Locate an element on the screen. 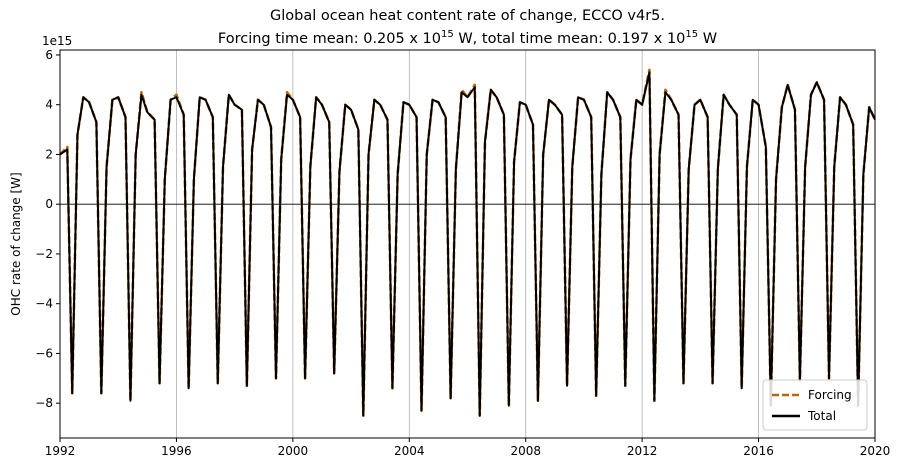 This screenshot has height=472, width=901. x-tick-label: 2016 is located at coordinates (758, 451).